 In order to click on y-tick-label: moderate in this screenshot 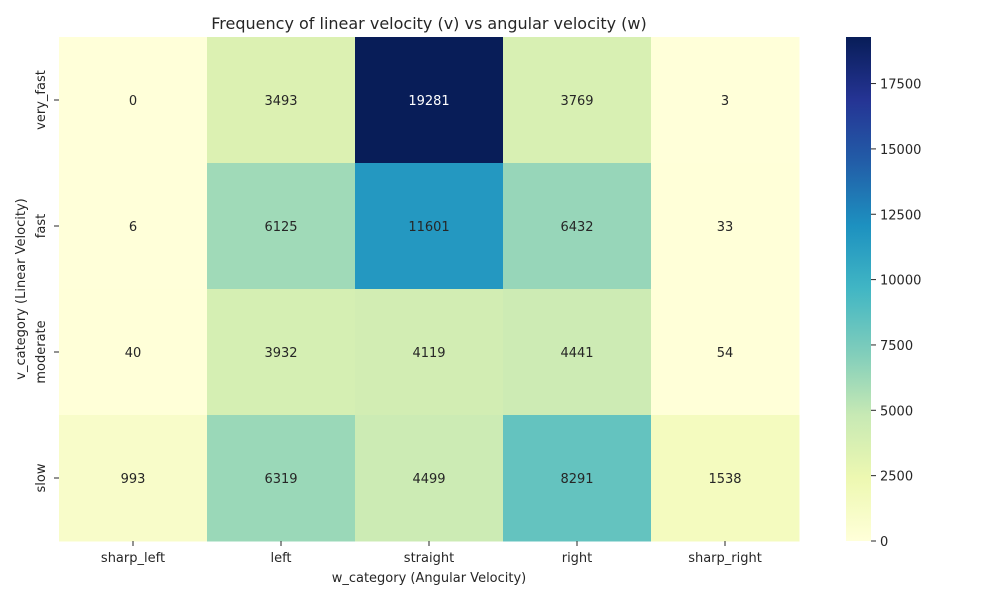, I will do `click(41, 351)`.